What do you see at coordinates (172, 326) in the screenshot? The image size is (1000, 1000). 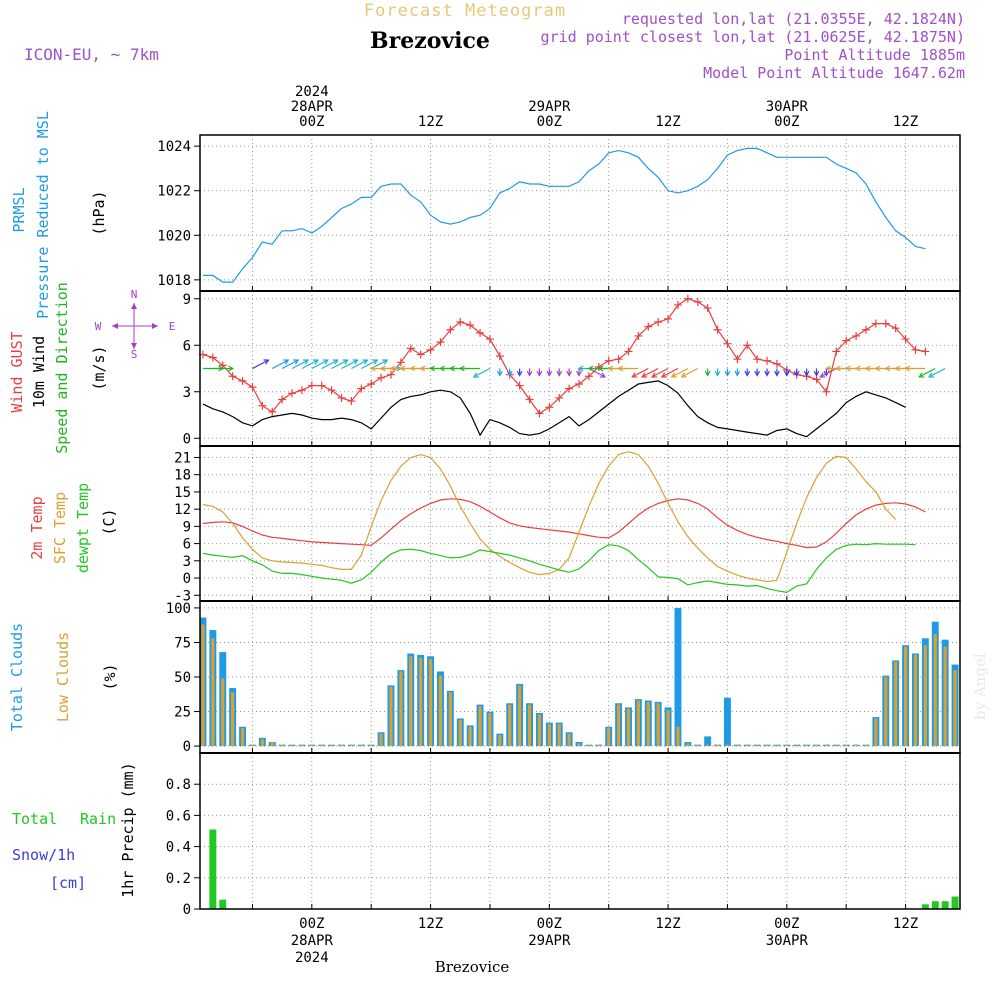 I see `compass-e: E` at bounding box center [172, 326].